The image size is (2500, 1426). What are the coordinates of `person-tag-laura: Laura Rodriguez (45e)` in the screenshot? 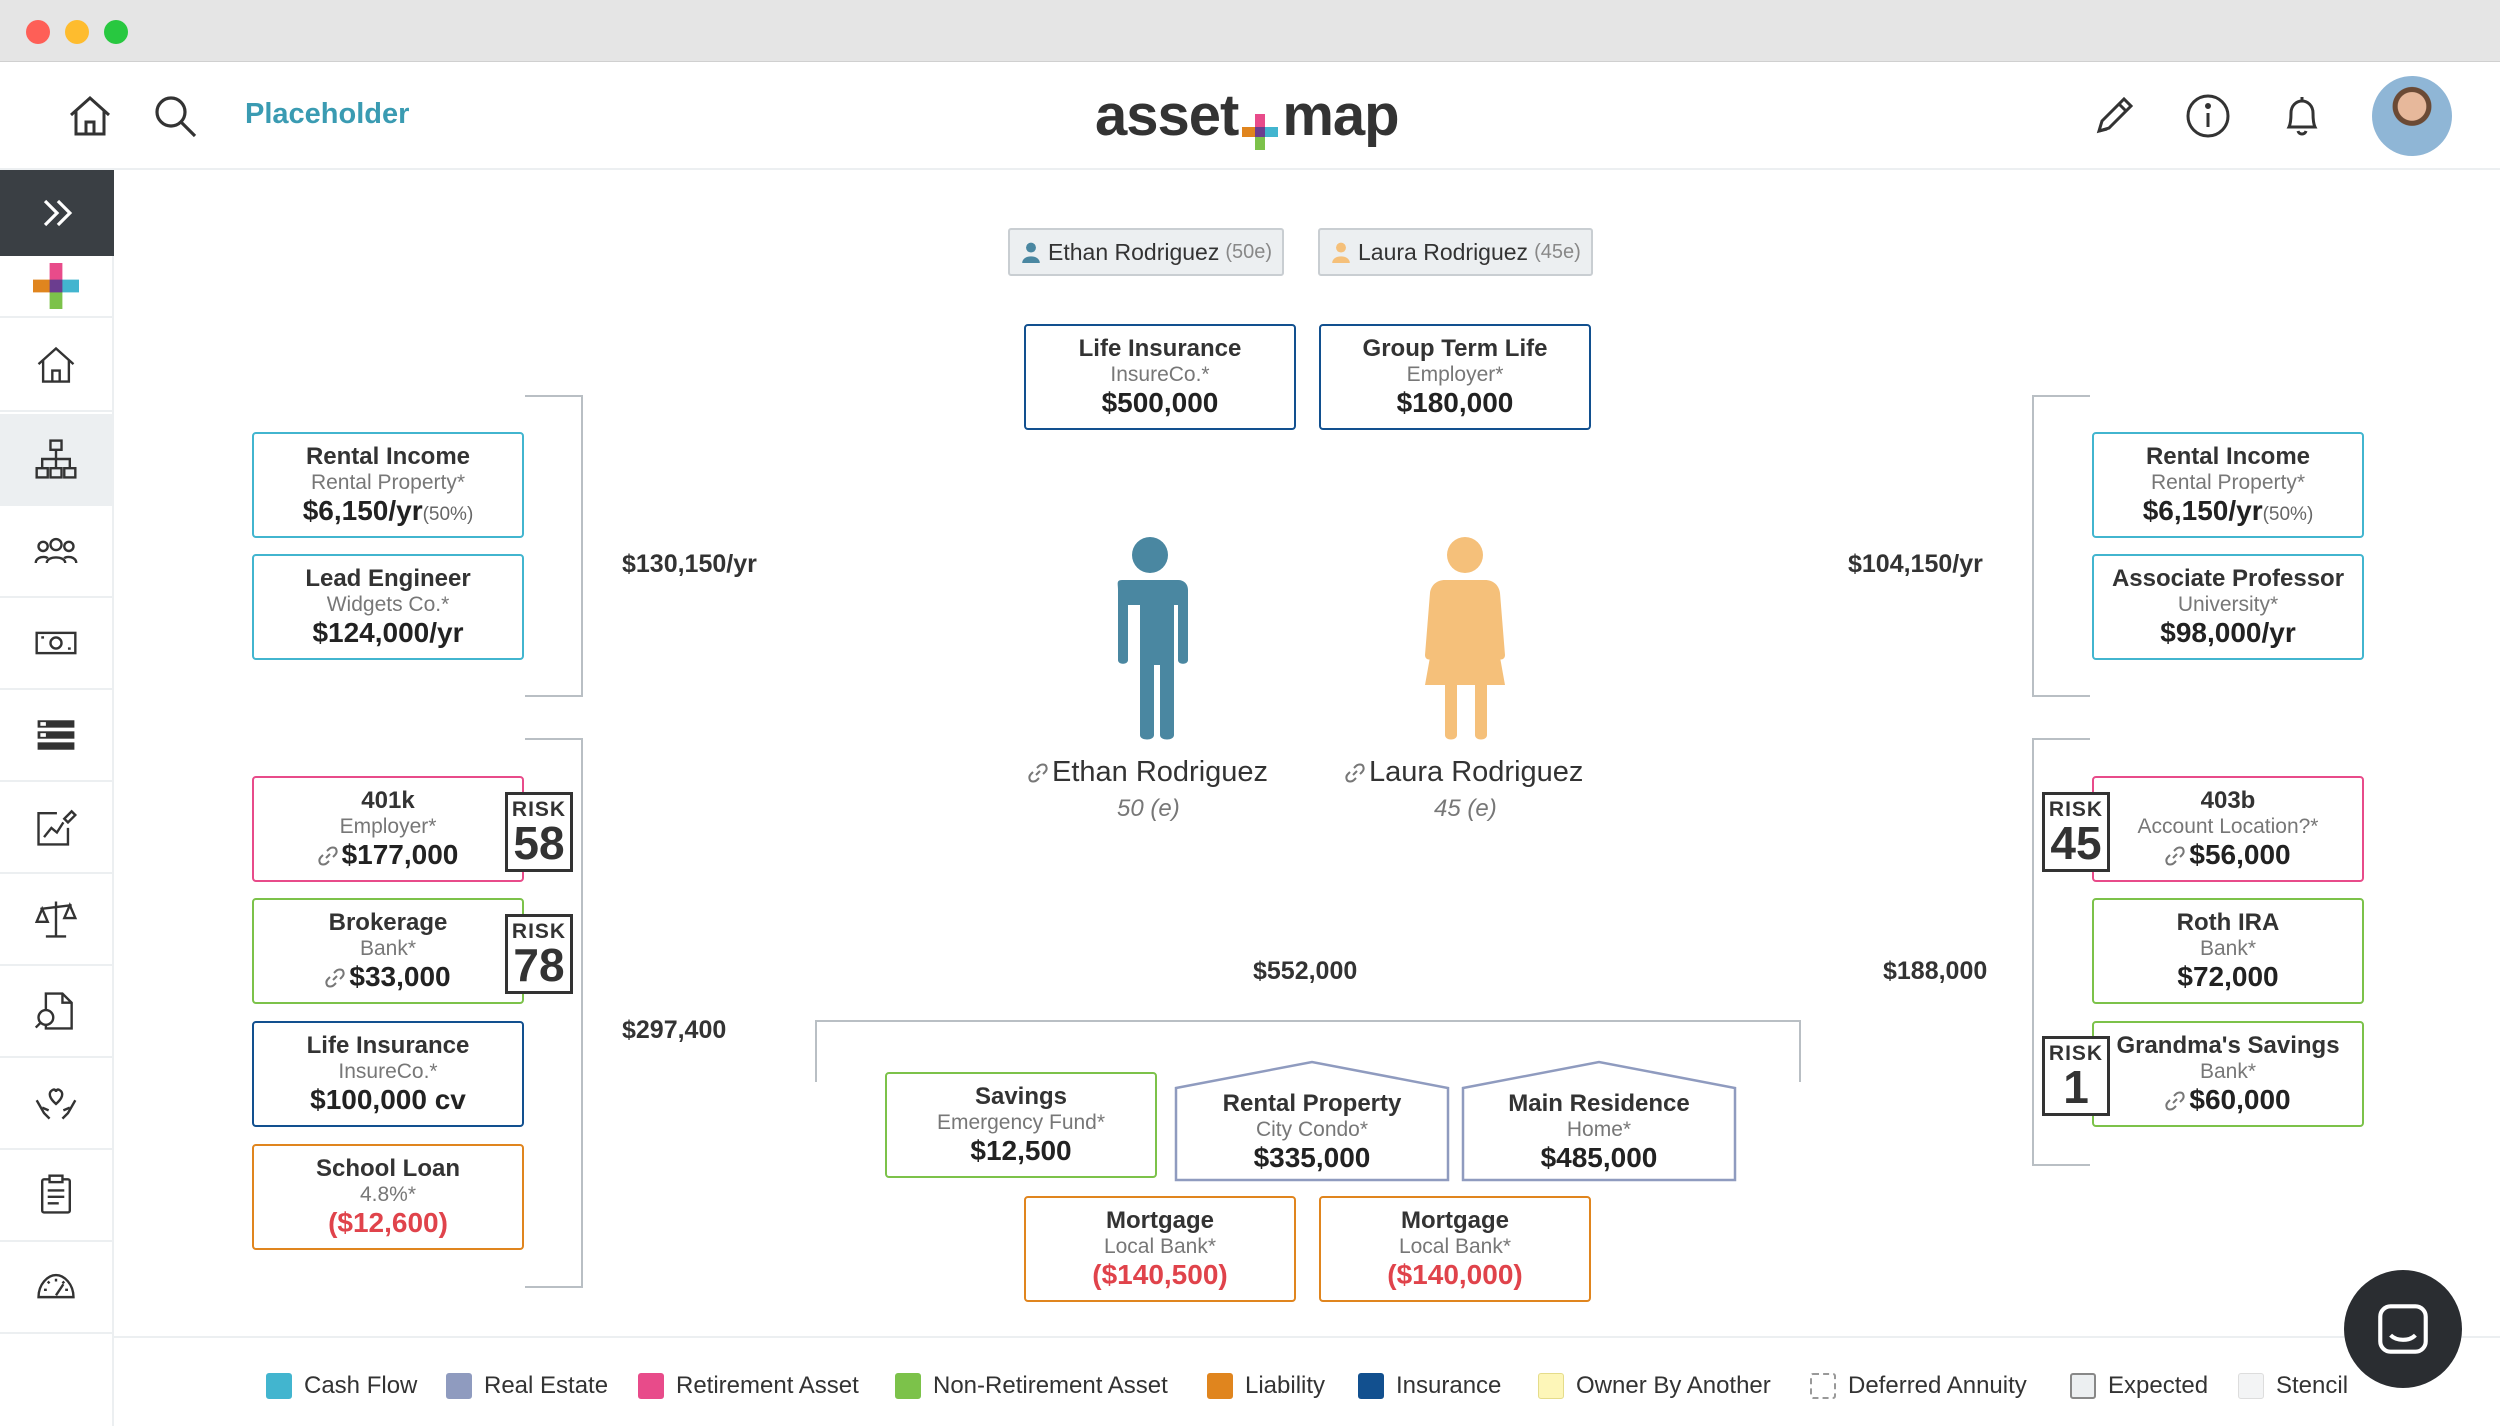 It's located at (1455, 252).